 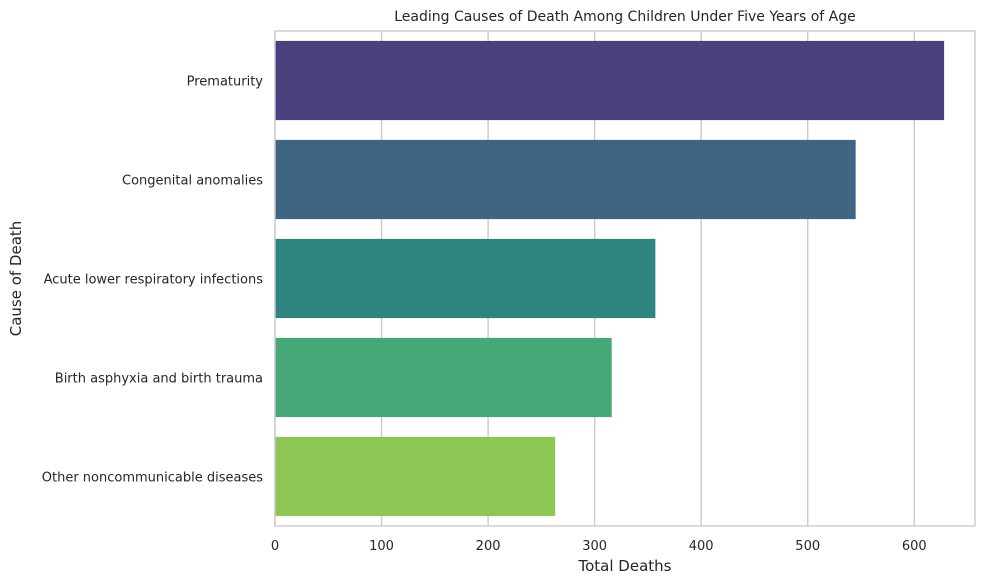 What do you see at coordinates (275, 546) in the screenshot?
I see `x-tick-label: 0` at bounding box center [275, 546].